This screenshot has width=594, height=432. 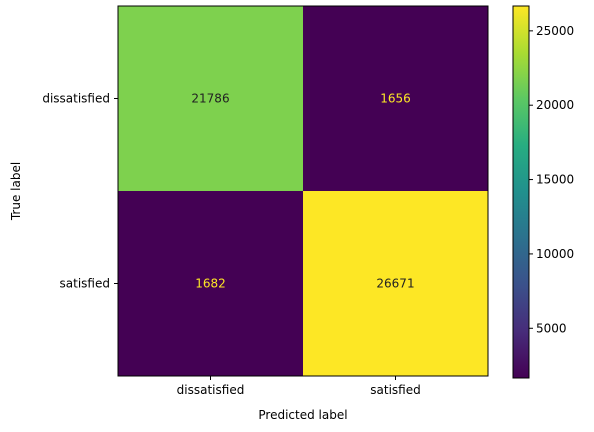 I want to click on colorbar-ticks: 5000 10000 15000 20000 25000, so click(x=551, y=179).